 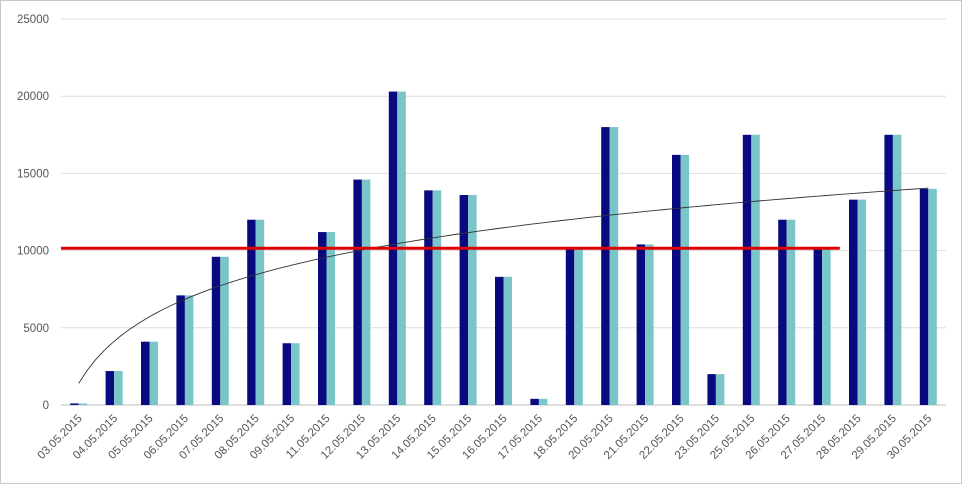 I want to click on y-axis-tick-labels: 0 5000 10000 15000 20000 25000, so click(x=33, y=213).